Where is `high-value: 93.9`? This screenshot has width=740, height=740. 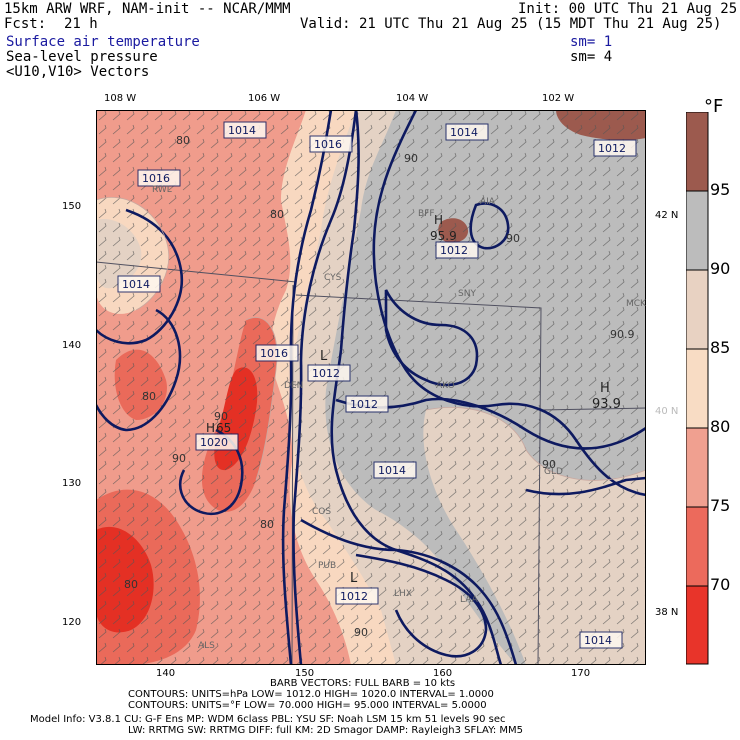
high-value: 93.9 is located at coordinates (606, 404).